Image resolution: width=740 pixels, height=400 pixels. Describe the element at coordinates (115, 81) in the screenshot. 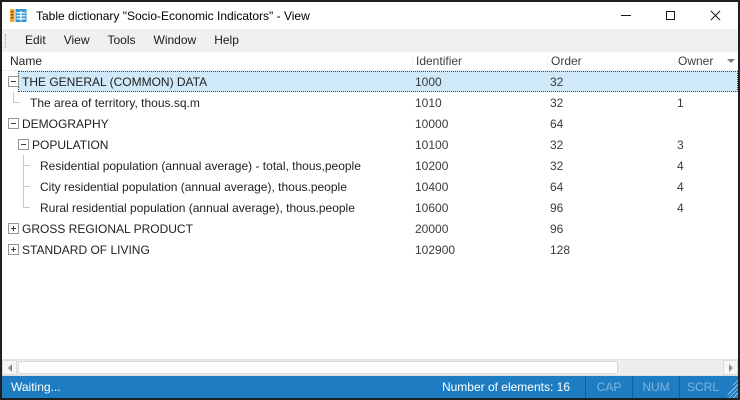

I see `row-name: THE GENERAL (COMMON) DATA` at that location.